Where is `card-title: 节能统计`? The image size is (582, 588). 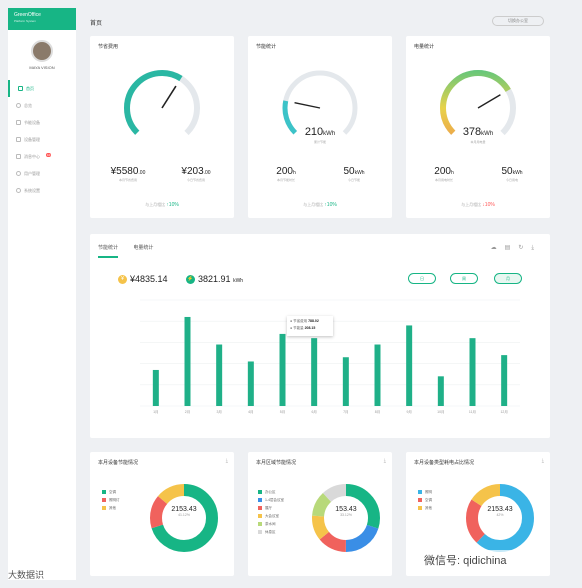
card-title: 节能统计 is located at coordinates (266, 47).